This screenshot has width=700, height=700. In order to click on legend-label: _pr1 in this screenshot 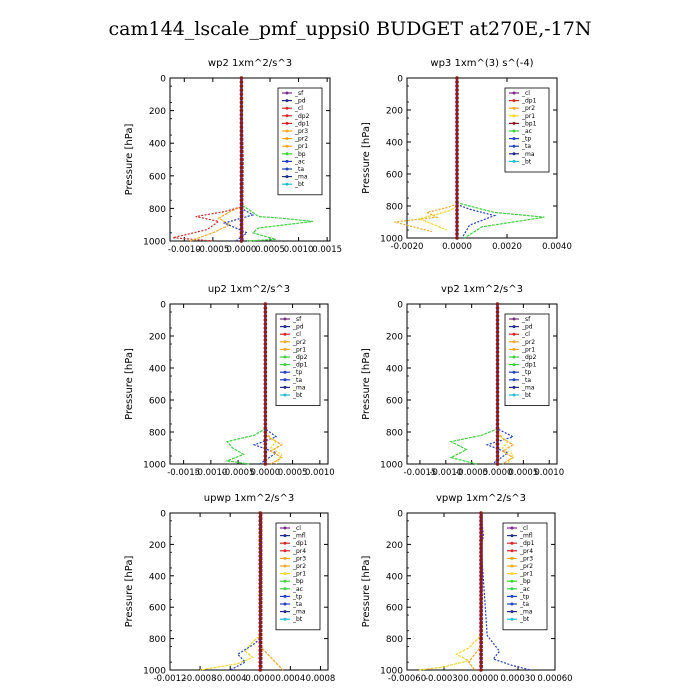, I will do `click(299, 574)`.